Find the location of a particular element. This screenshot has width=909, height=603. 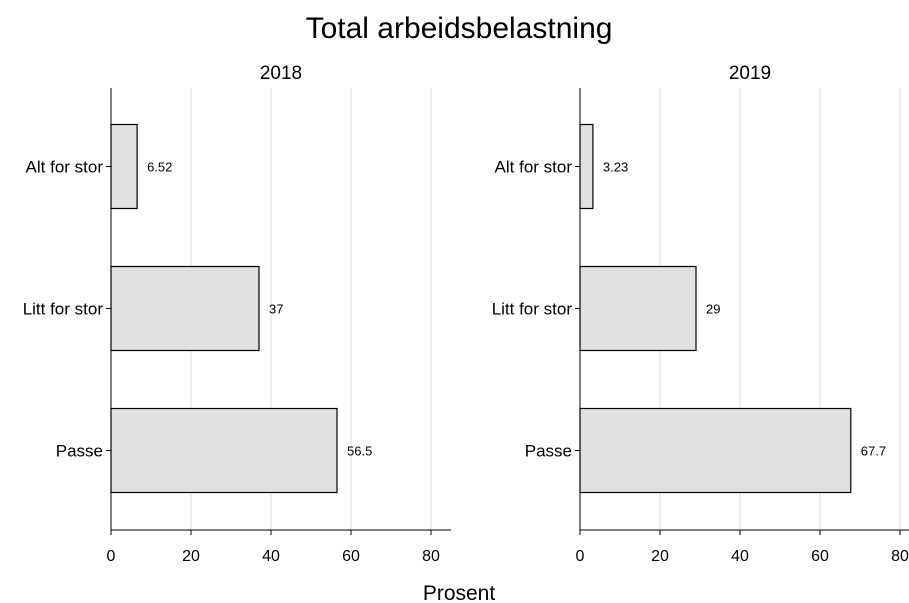

data-label: 37 is located at coordinates (276, 309).